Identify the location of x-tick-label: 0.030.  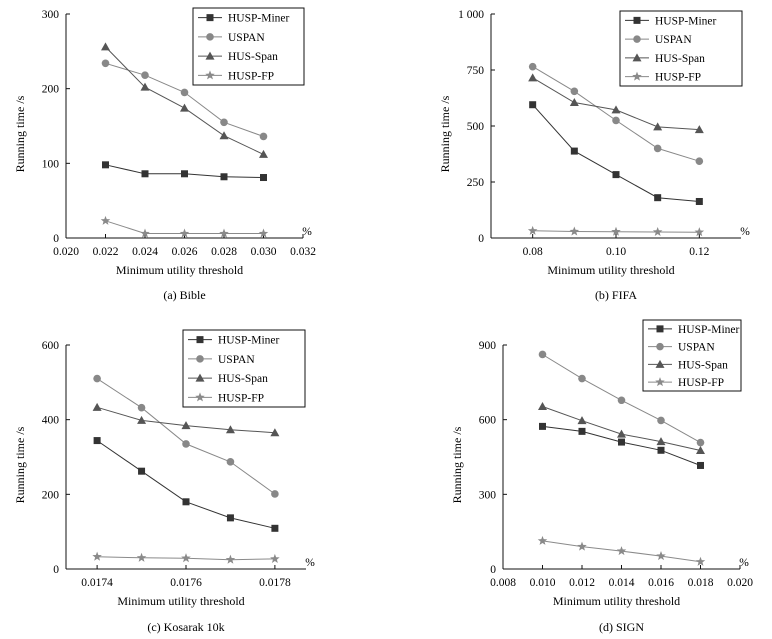
(264, 252).